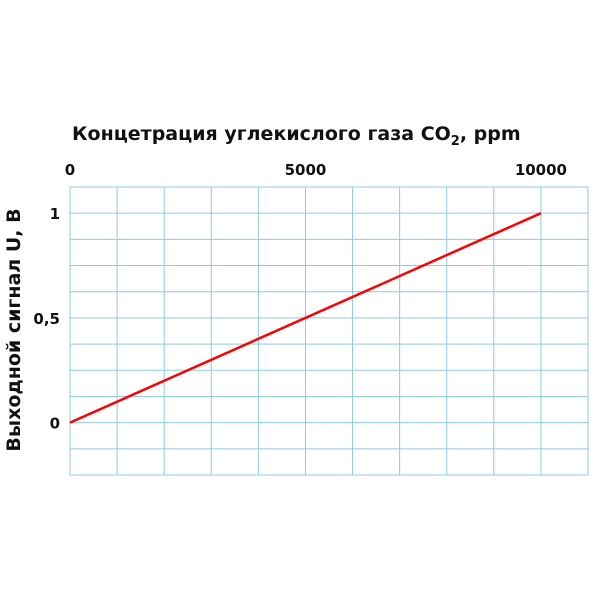 The image size is (600, 600). What do you see at coordinates (55, 214) in the screenshot?
I see `y-tick-label: 1` at bounding box center [55, 214].